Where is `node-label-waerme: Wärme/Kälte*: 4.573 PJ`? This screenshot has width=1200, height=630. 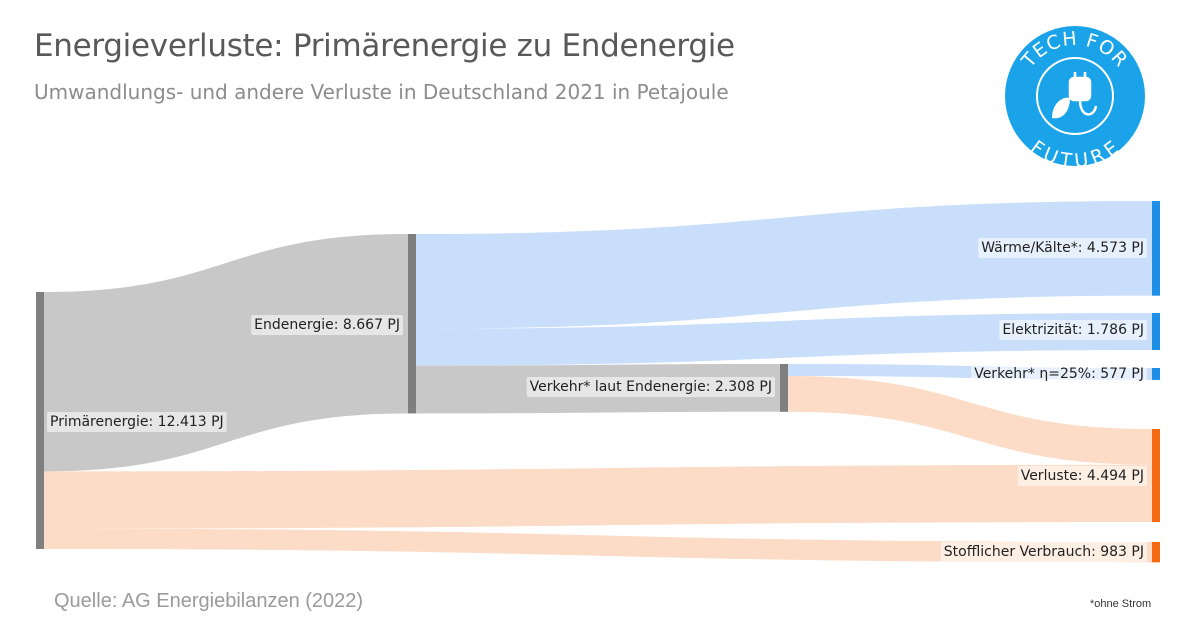 node-label-waerme: Wärme/Kälte*: 4.573 PJ is located at coordinates (1062, 248).